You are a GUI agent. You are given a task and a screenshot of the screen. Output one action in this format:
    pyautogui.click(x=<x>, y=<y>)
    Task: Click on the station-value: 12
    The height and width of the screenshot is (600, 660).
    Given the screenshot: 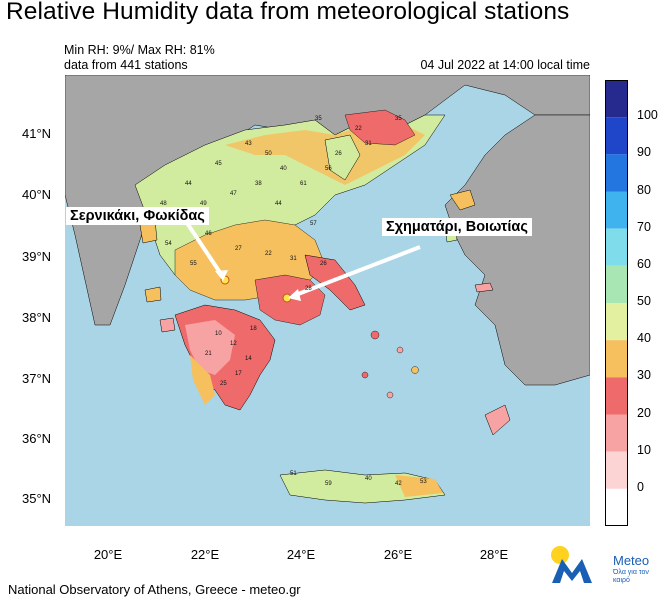 What is the action you would take?
    pyautogui.click(x=233, y=344)
    